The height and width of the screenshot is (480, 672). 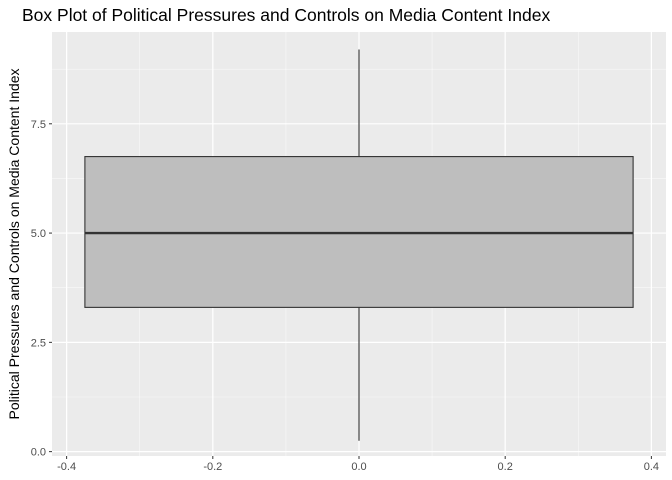 What do you see at coordinates (38, 234) in the screenshot?
I see `y-tick-label: 5.0` at bounding box center [38, 234].